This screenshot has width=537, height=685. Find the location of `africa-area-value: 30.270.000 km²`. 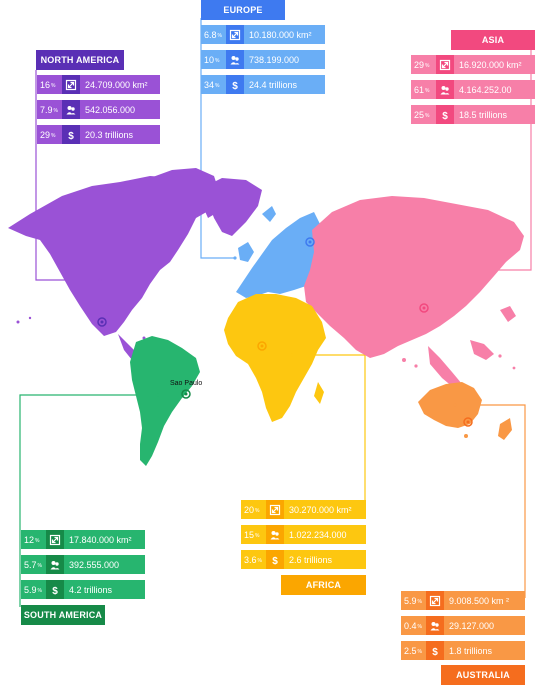

africa-area-value: 30.270.000 km² is located at coordinates (320, 509).